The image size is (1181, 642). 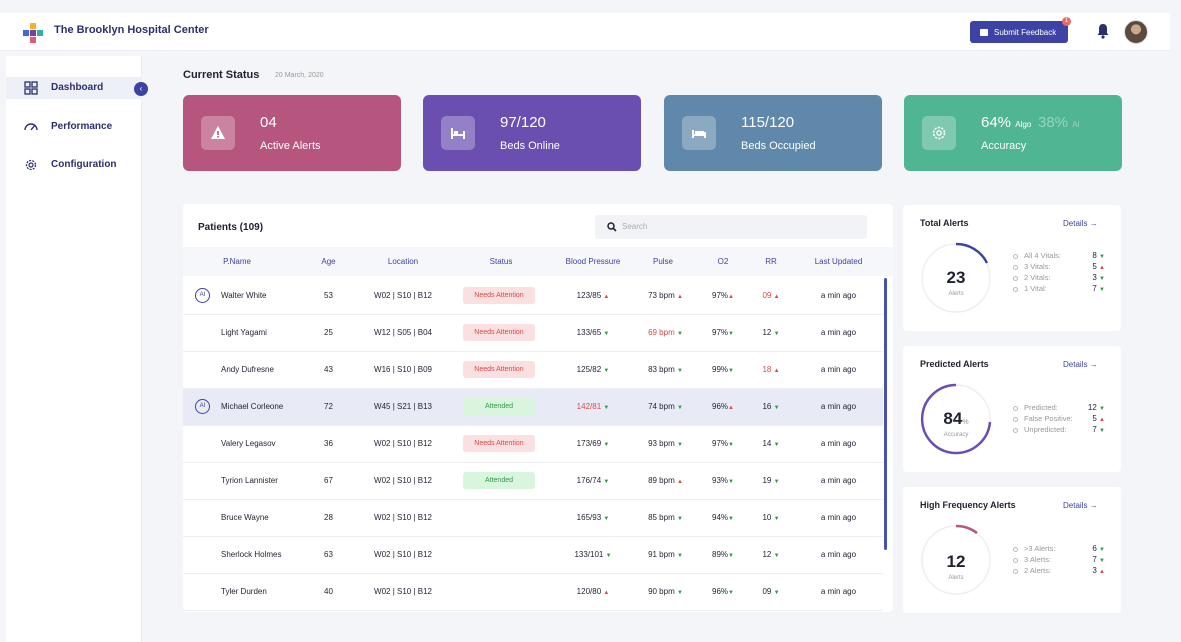 What do you see at coordinates (593, 261) in the screenshot?
I see `column-header: Blood Pressure` at bounding box center [593, 261].